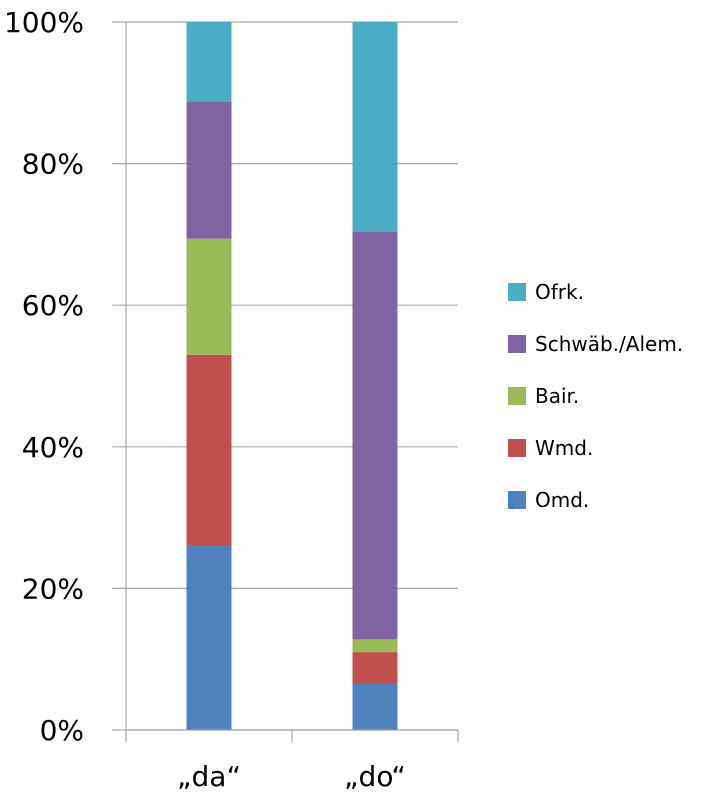 This screenshot has height=800, width=716. What do you see at coordinates (62, 730) in the screenshot?
I see `y-tick-label: 0%` at bounding box center [62, 730].